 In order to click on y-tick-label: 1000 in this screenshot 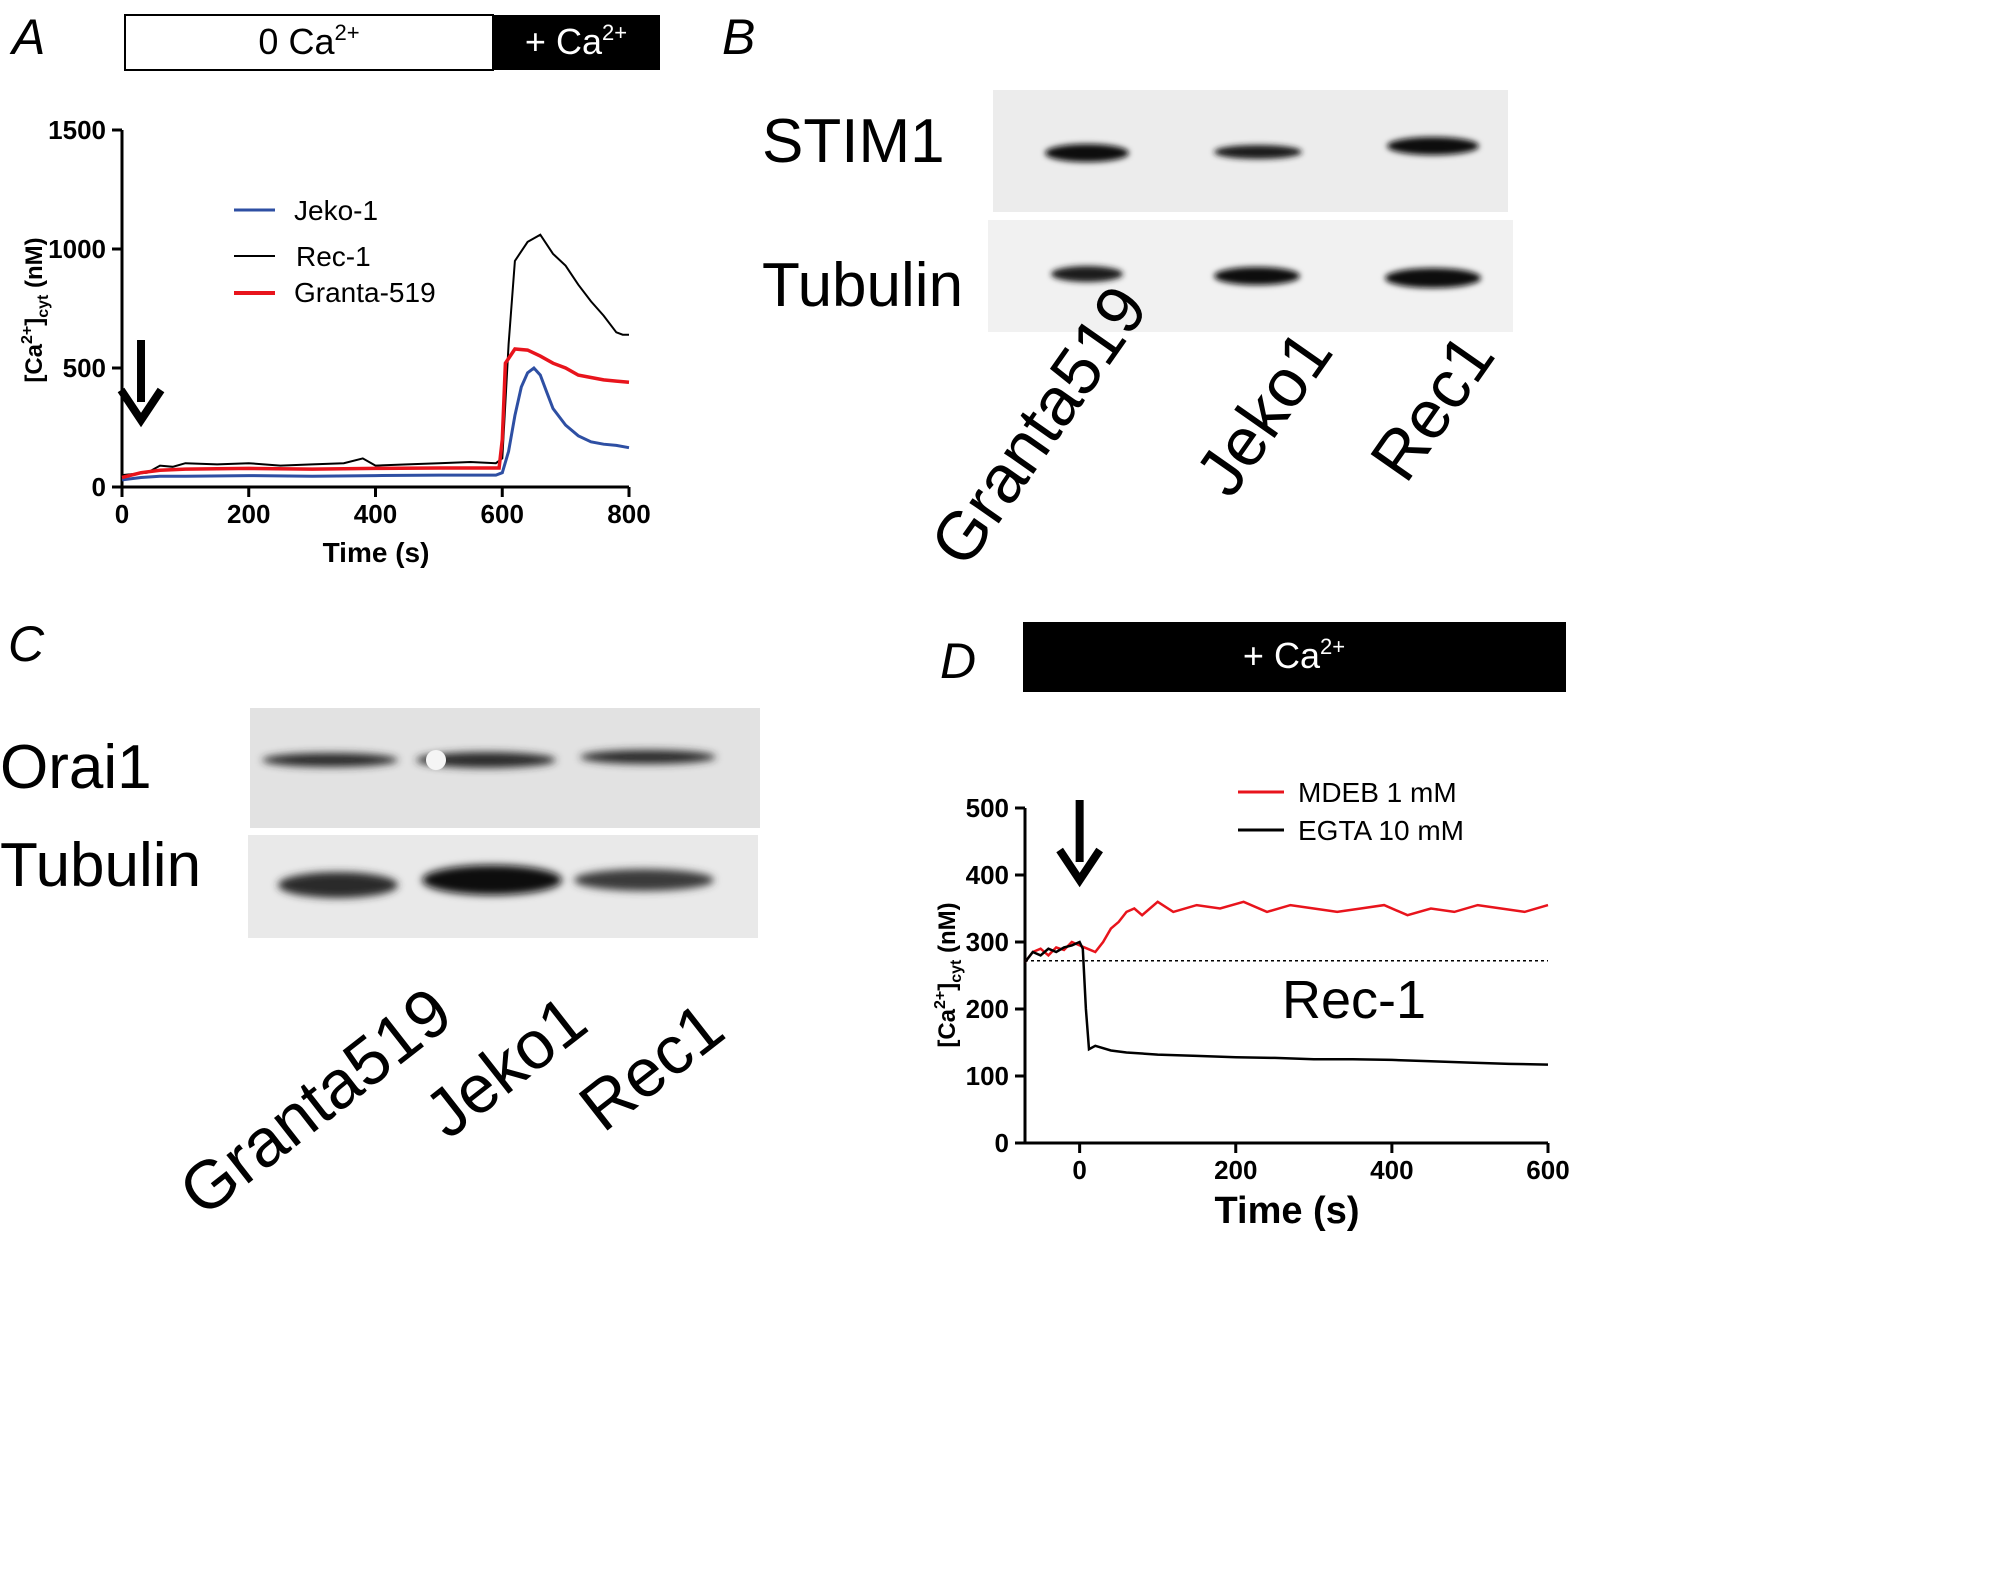, I will do `click(77, 249)`.